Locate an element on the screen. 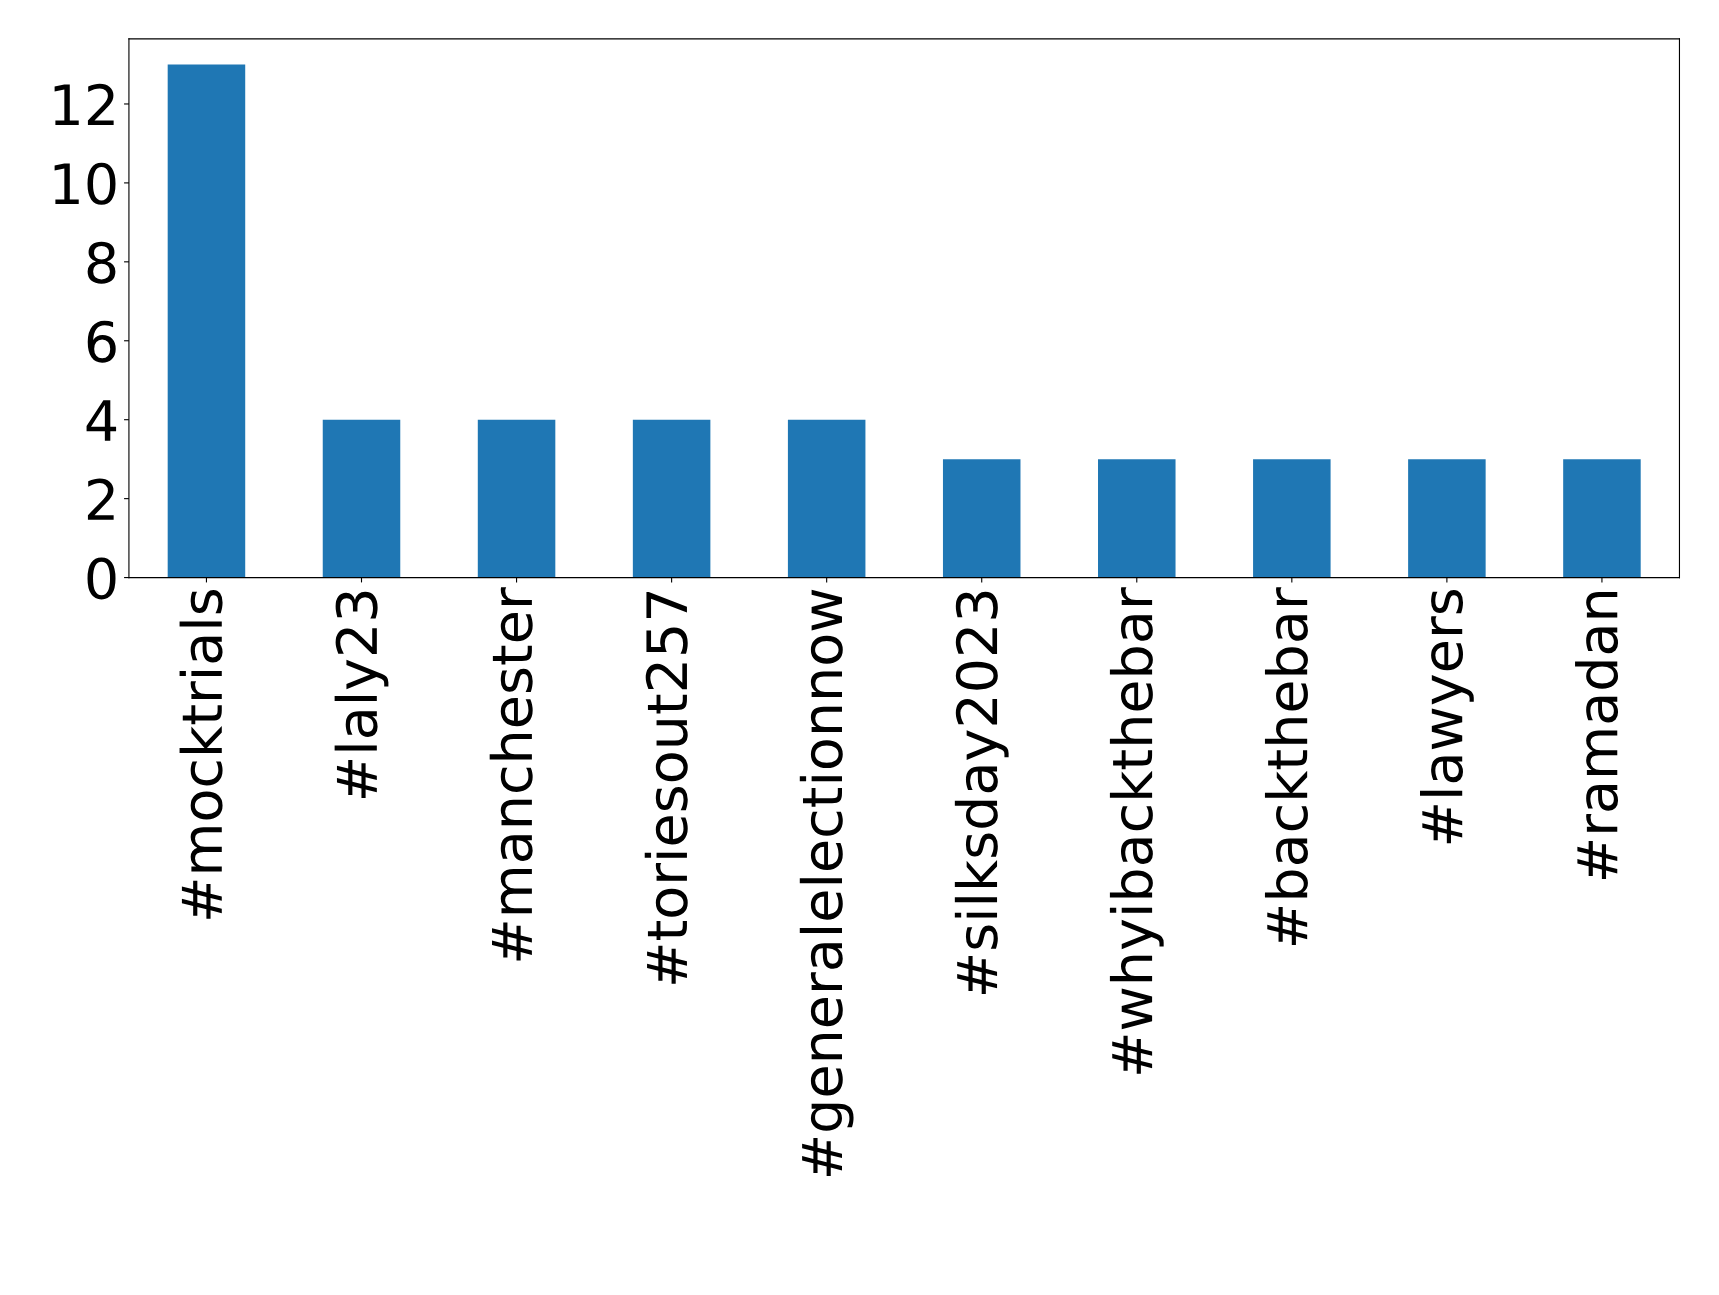 Image resolution: width=1719 pixels, height=1295 pixels. x-tick-label: #ramadan is located at coordinates (1597, 736).